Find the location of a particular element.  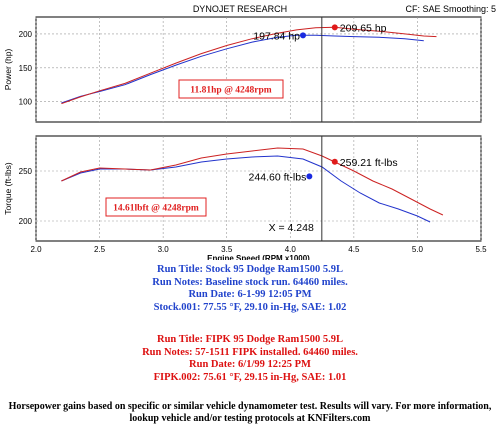

stock-run-date: Run Date: 6-1-99 12:05 PM is located at coordinates (250, 294).